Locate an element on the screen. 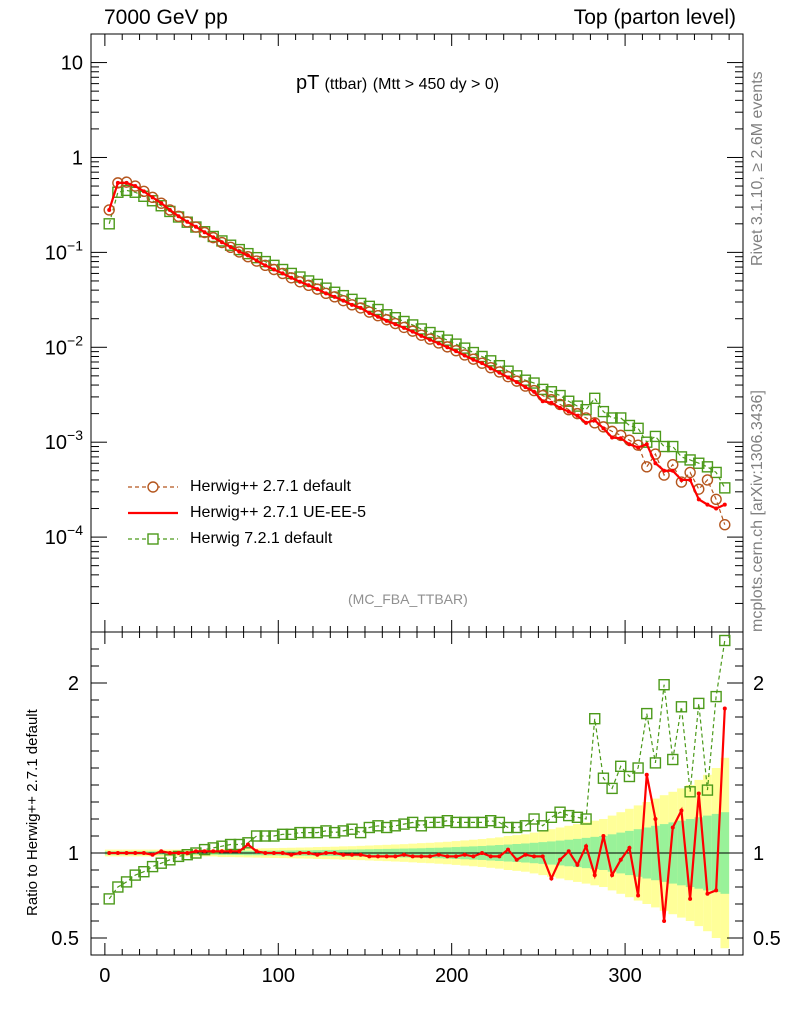  plot-title-cut: (Mtt > 450 dy > 0) is located at coordinates (436, 84).